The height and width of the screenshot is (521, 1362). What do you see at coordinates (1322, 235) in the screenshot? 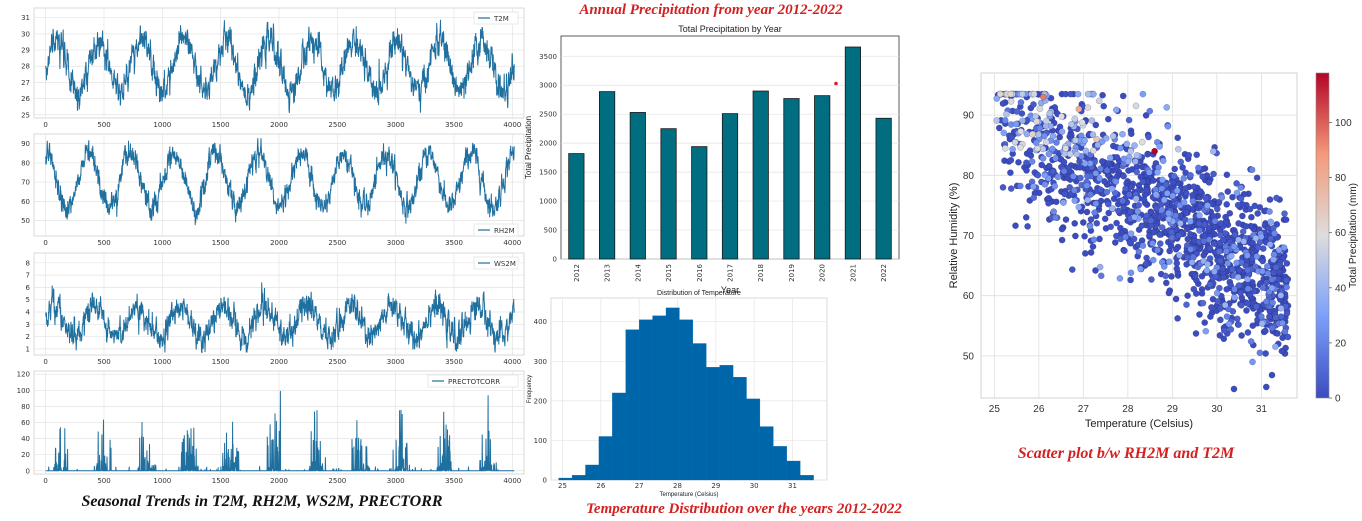
I see `colorbar` at bounding box center [1322, 235].